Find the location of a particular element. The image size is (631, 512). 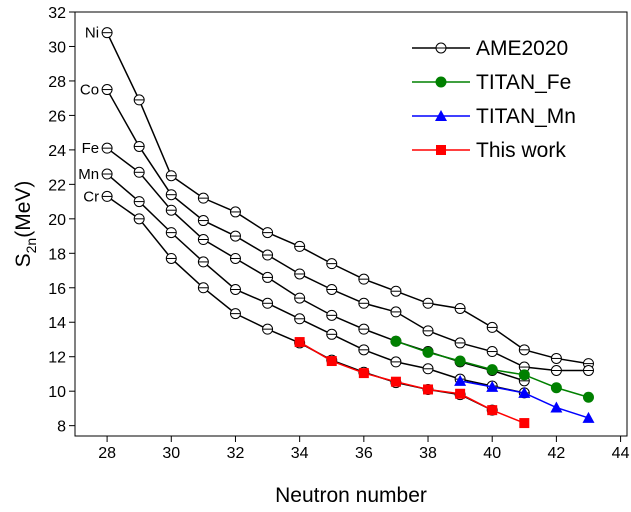

y-tick-label: 8 is located at coordinates (61, 427).